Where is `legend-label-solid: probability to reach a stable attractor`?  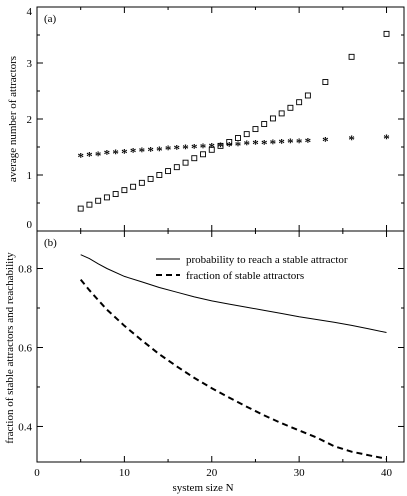
legend-label-solid: probability to reach a stable attractor is located at coordinates (267, 260).